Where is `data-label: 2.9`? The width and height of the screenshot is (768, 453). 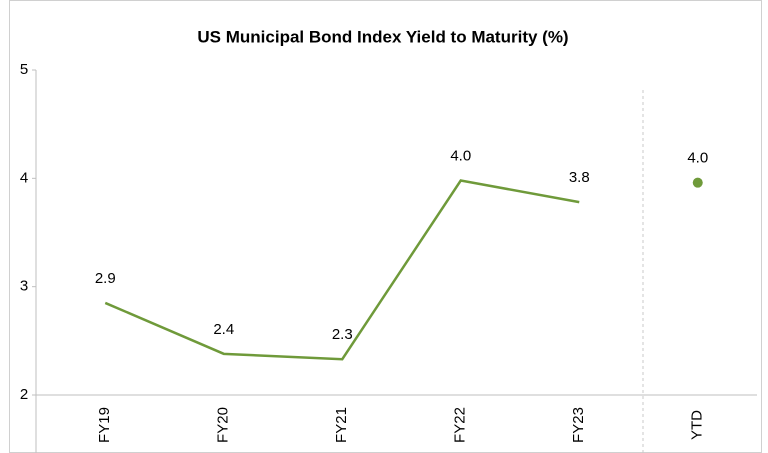
data-label: 2.9 is located at coordinates (105, 278).